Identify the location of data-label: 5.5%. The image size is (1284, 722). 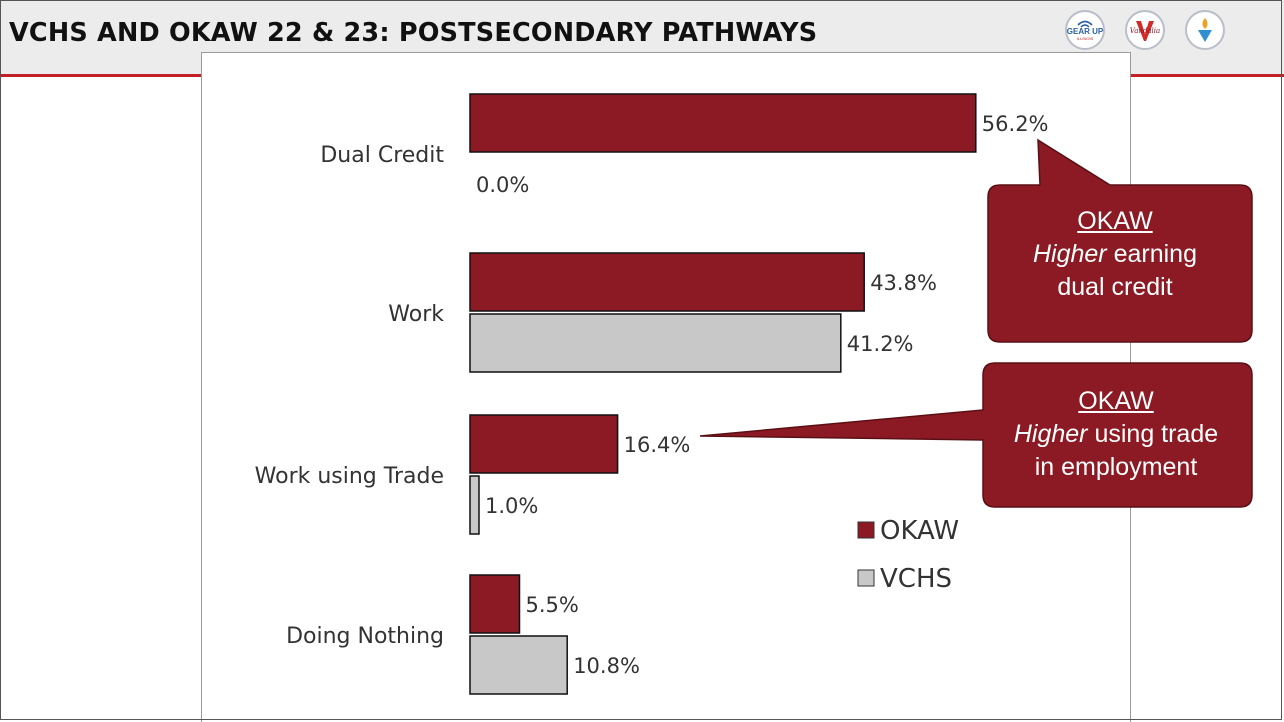
(552, 605).